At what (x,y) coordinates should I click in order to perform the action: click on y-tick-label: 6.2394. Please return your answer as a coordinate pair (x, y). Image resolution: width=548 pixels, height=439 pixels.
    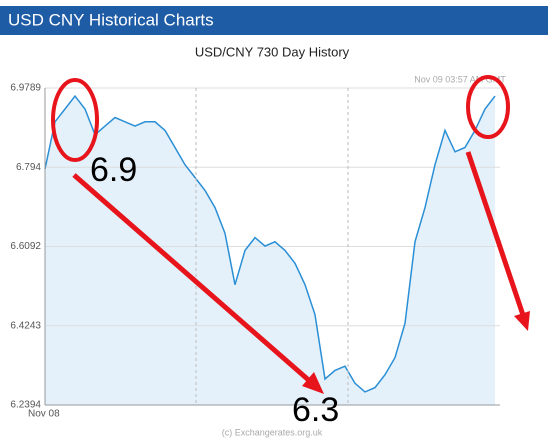
    Looking at the image, I should click on (25, 405).